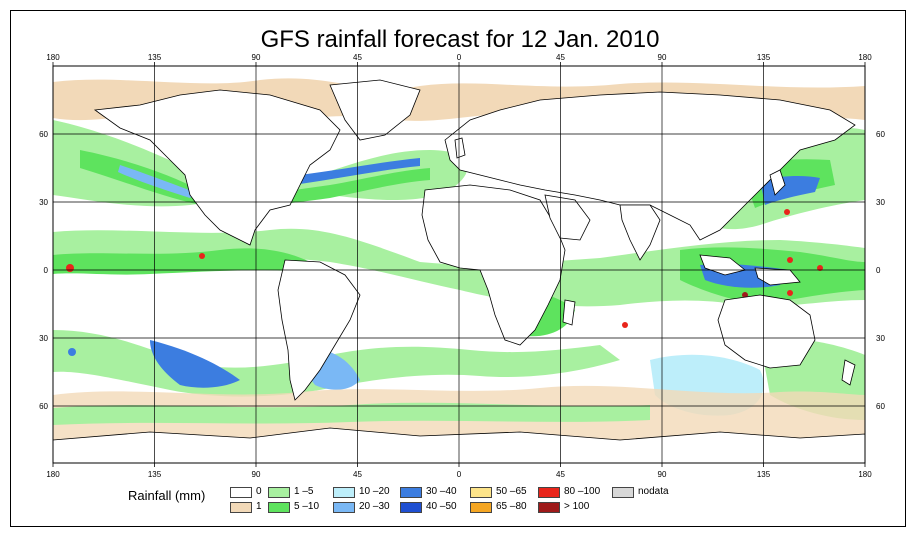 Image resolution: width=920 pixels, height=539 pixels. I want to click on legend-label: 80 –100, so click(582, 491).